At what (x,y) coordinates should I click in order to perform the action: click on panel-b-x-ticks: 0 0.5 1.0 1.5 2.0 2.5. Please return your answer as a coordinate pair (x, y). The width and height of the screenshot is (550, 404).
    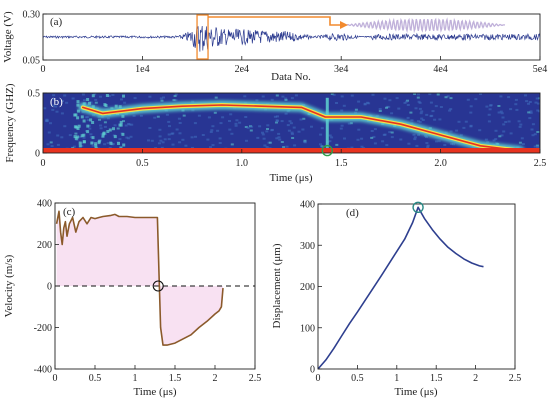
    Looking at the image, I should click on (293, 159).